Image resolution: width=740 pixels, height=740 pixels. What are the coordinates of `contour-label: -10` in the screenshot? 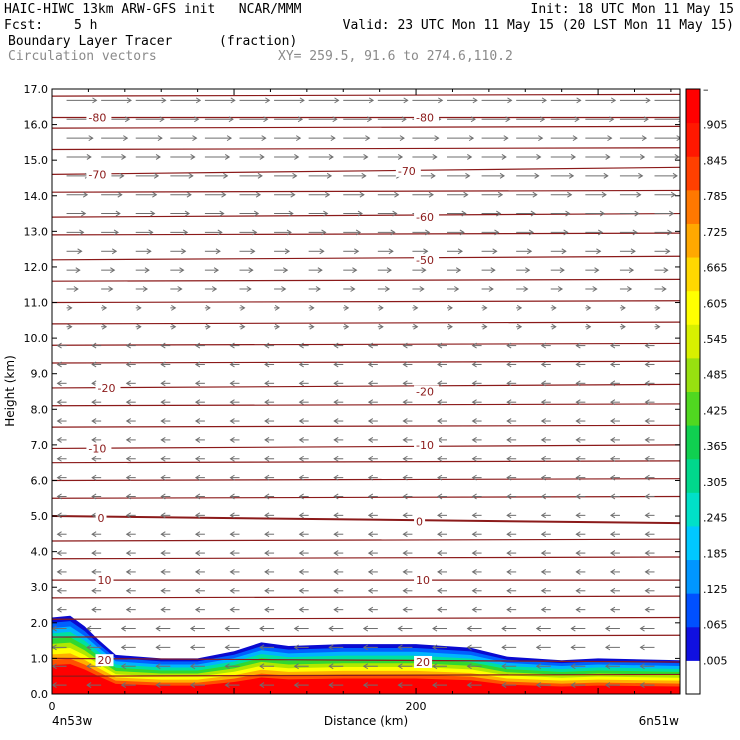 It's located at (425, 445).